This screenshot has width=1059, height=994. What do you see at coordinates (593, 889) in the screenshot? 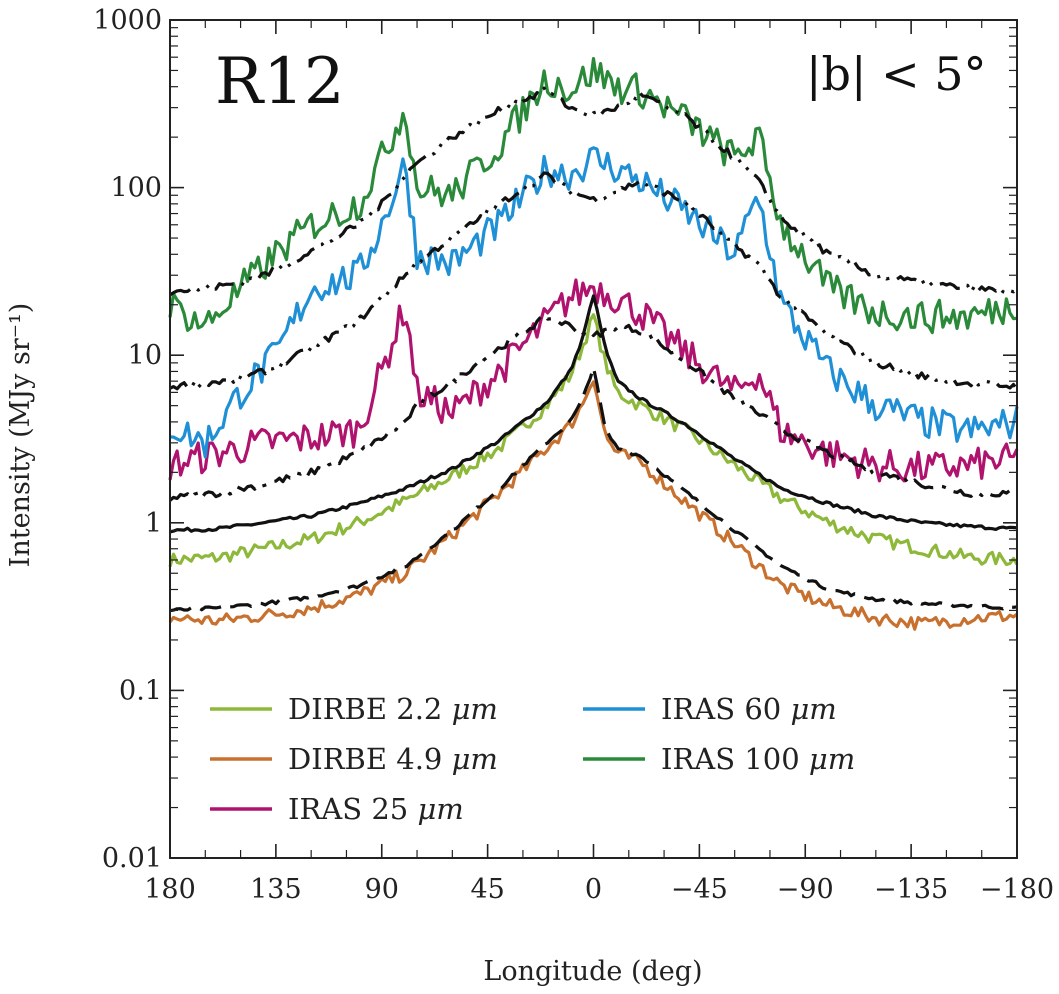
I see `x-tick-label: 0` at bounding box center [593, 889].